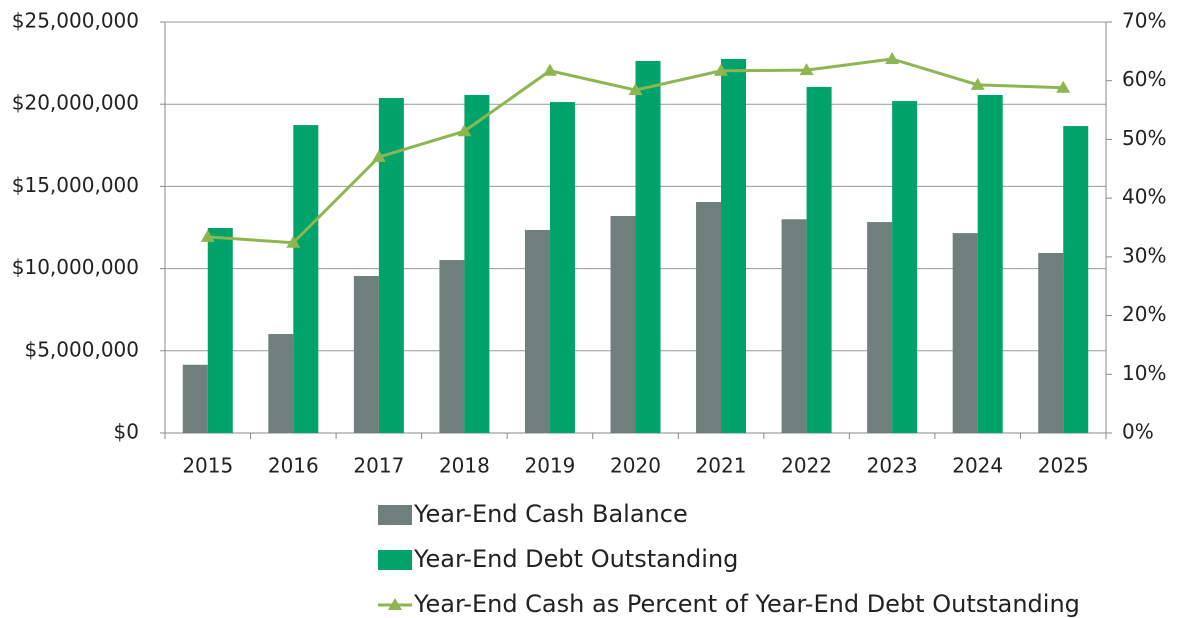 The image size is (1182, 618). Describe the element at coordinates (75, 103) in the screenshot. I see `y-tick-label: $20,000,000` at that location.